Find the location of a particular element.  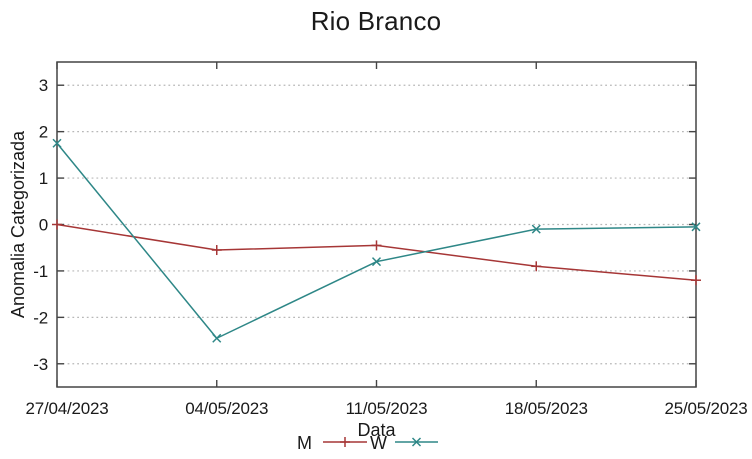

legend-label: W is located at coordinates (378, 443).